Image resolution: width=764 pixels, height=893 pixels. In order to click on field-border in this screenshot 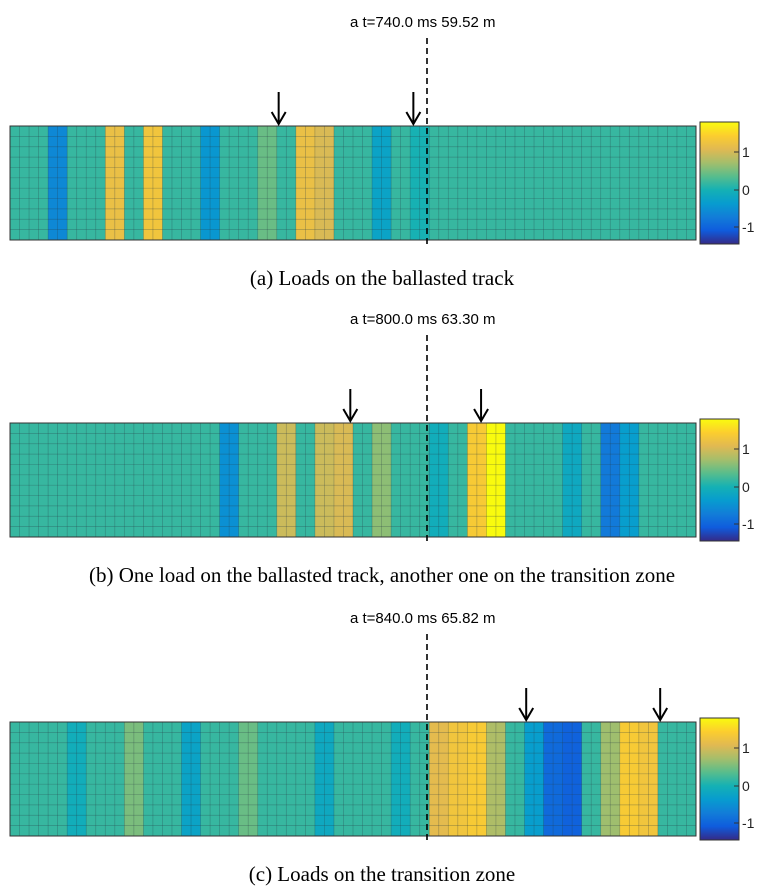, I will do `click(353, 480)`.